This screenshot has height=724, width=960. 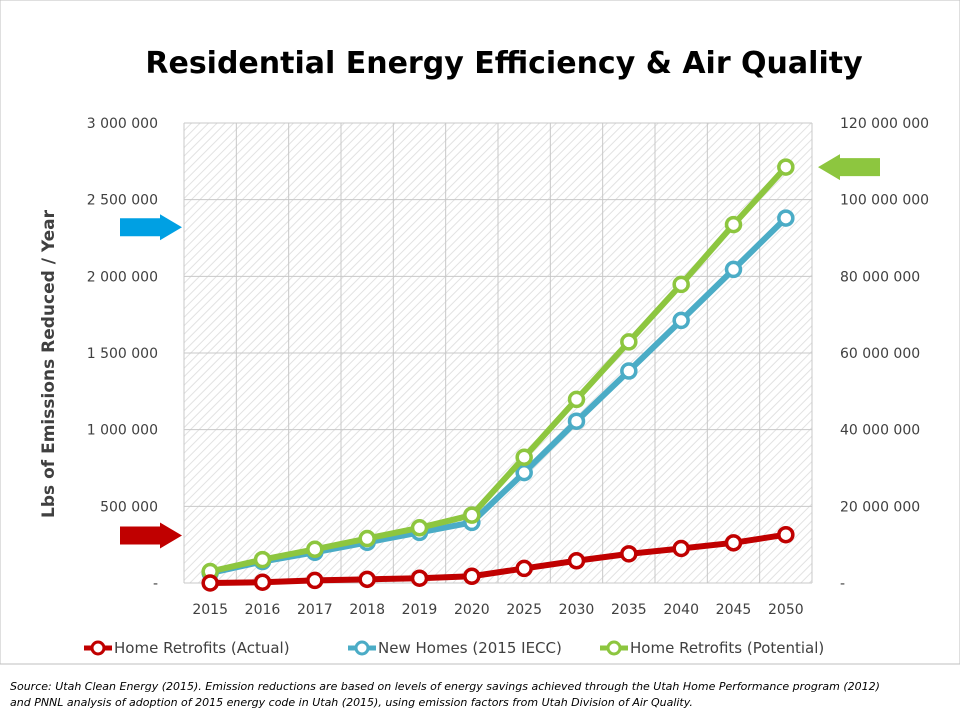 What do you see at coordinates (681, 610) in the screenshot?
I see `x-tick-label: 2040` at bounding box center [681, 610].